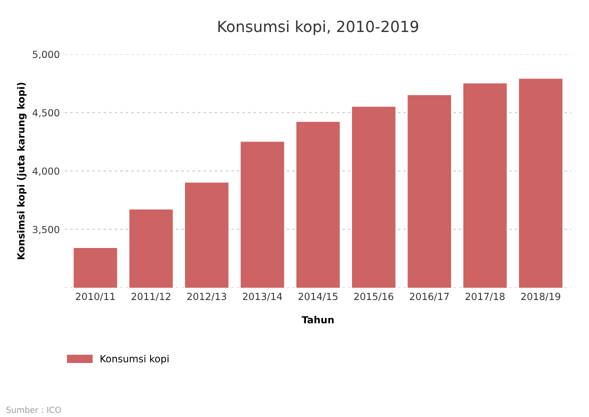 This screenshot has height=417, width=589. What do you see at coordinates (46, 230) in the screenshot?
I see `y-tick-label: 3,500` at bounding box center [46, 230].